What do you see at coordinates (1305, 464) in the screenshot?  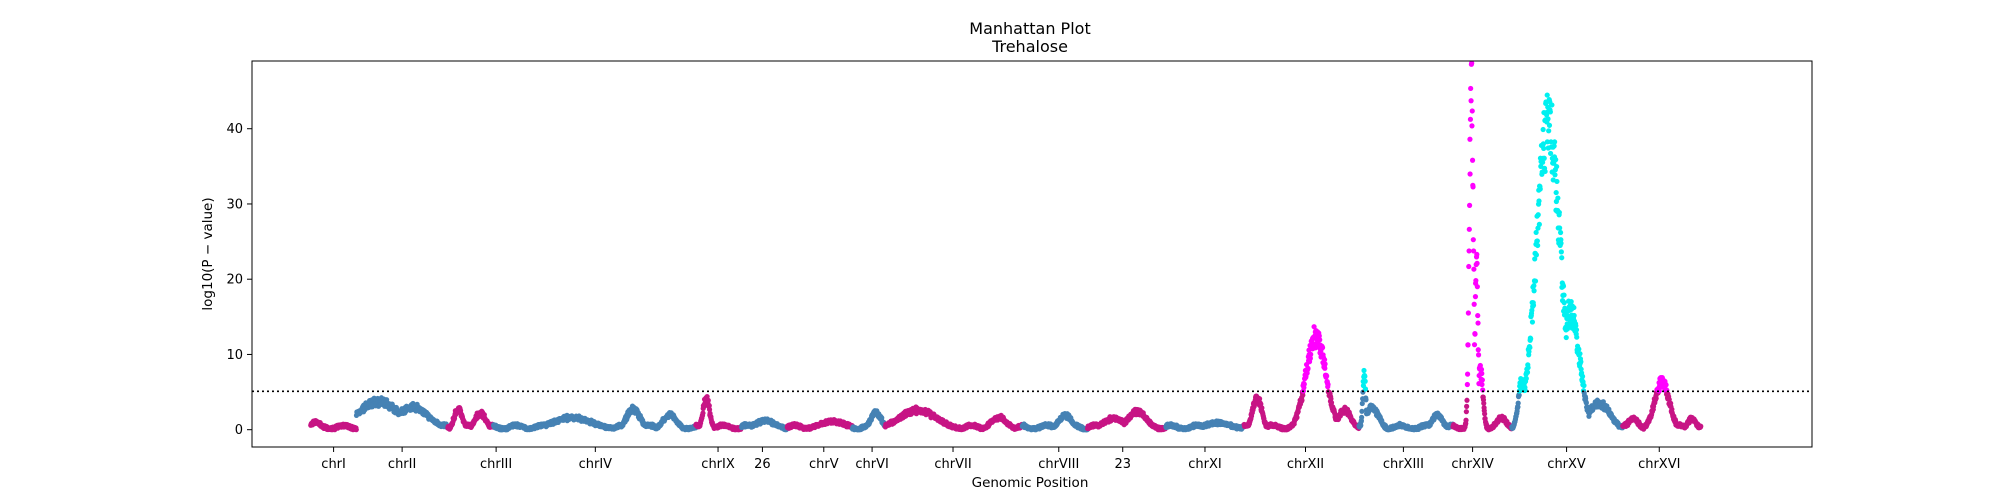 I see `x-tick-label: chrXII` at bounding box center [1305, 464].